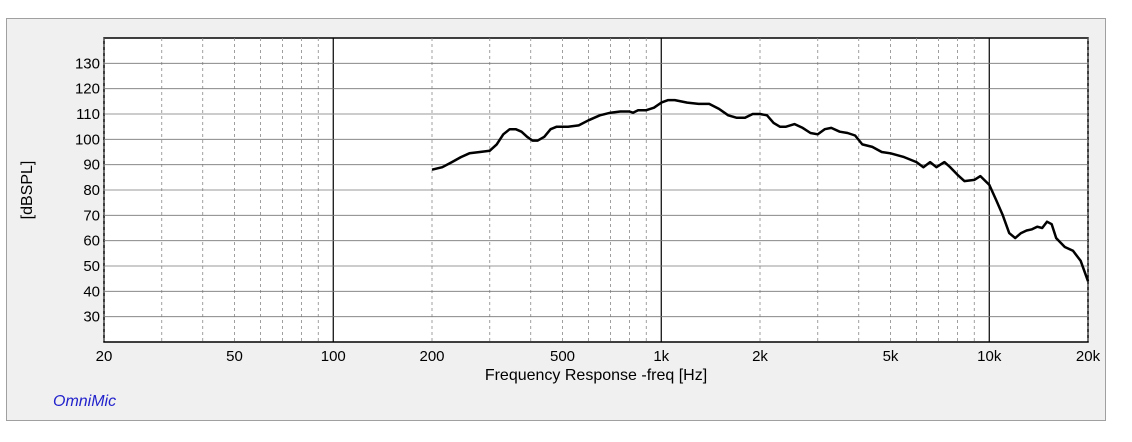 This screenshot has width=1132, height=442. Describe the element at coordinates (596, 375) in the screenshot. I see `x-axis-label: Frequency Response -freq [Hz]` at that location.